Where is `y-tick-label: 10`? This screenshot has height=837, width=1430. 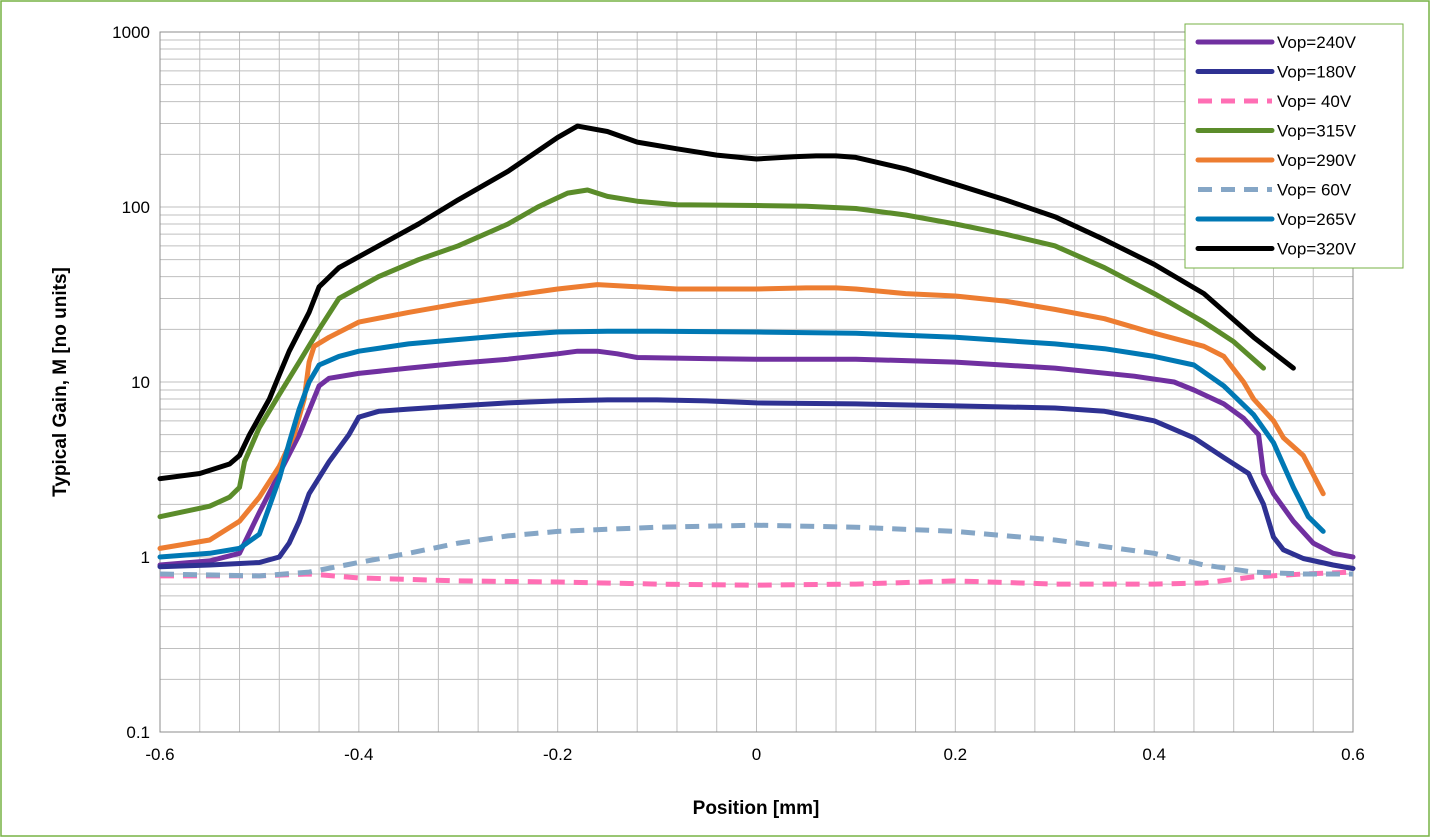 y-tick-label: 10 is located at coordinates (140, 382).